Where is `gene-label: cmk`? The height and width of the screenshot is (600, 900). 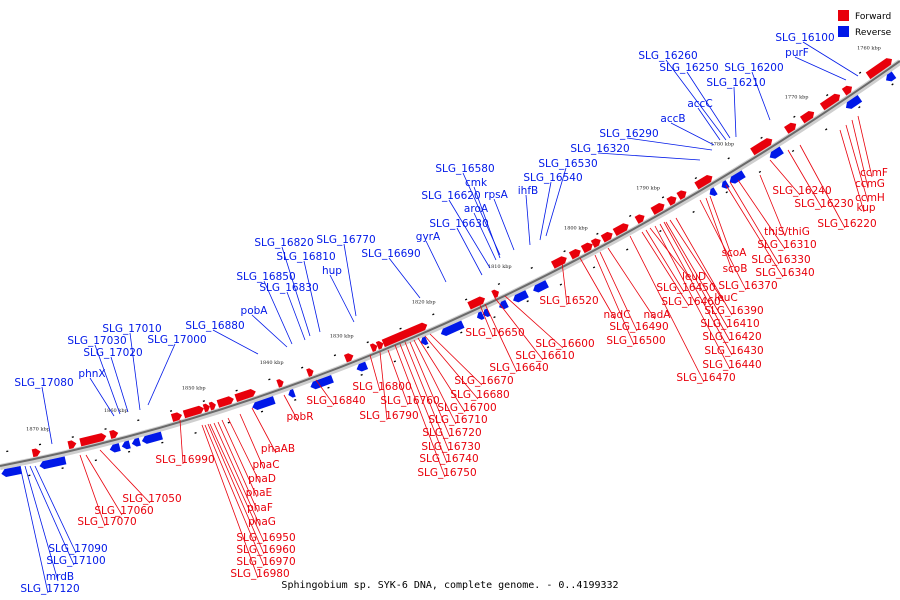
gene-label: cmk is located at coordinates (476, 183).